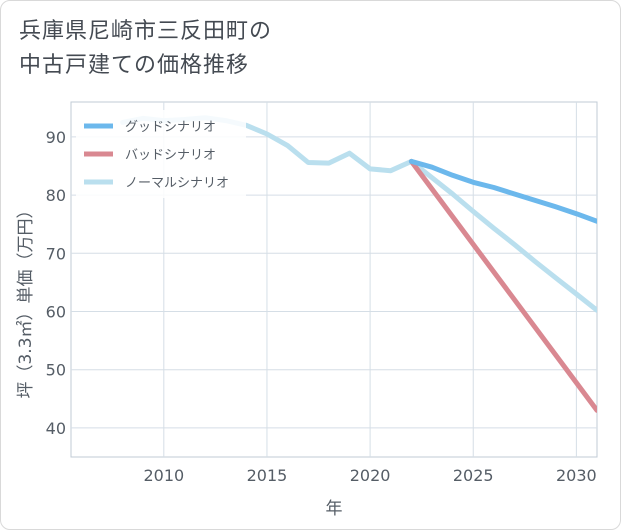 The width and height of the screenshot is (621, 530). Describe the element at coordinates (56, 370) in the screenshot. I see `y-tick-label: 50` at that location.